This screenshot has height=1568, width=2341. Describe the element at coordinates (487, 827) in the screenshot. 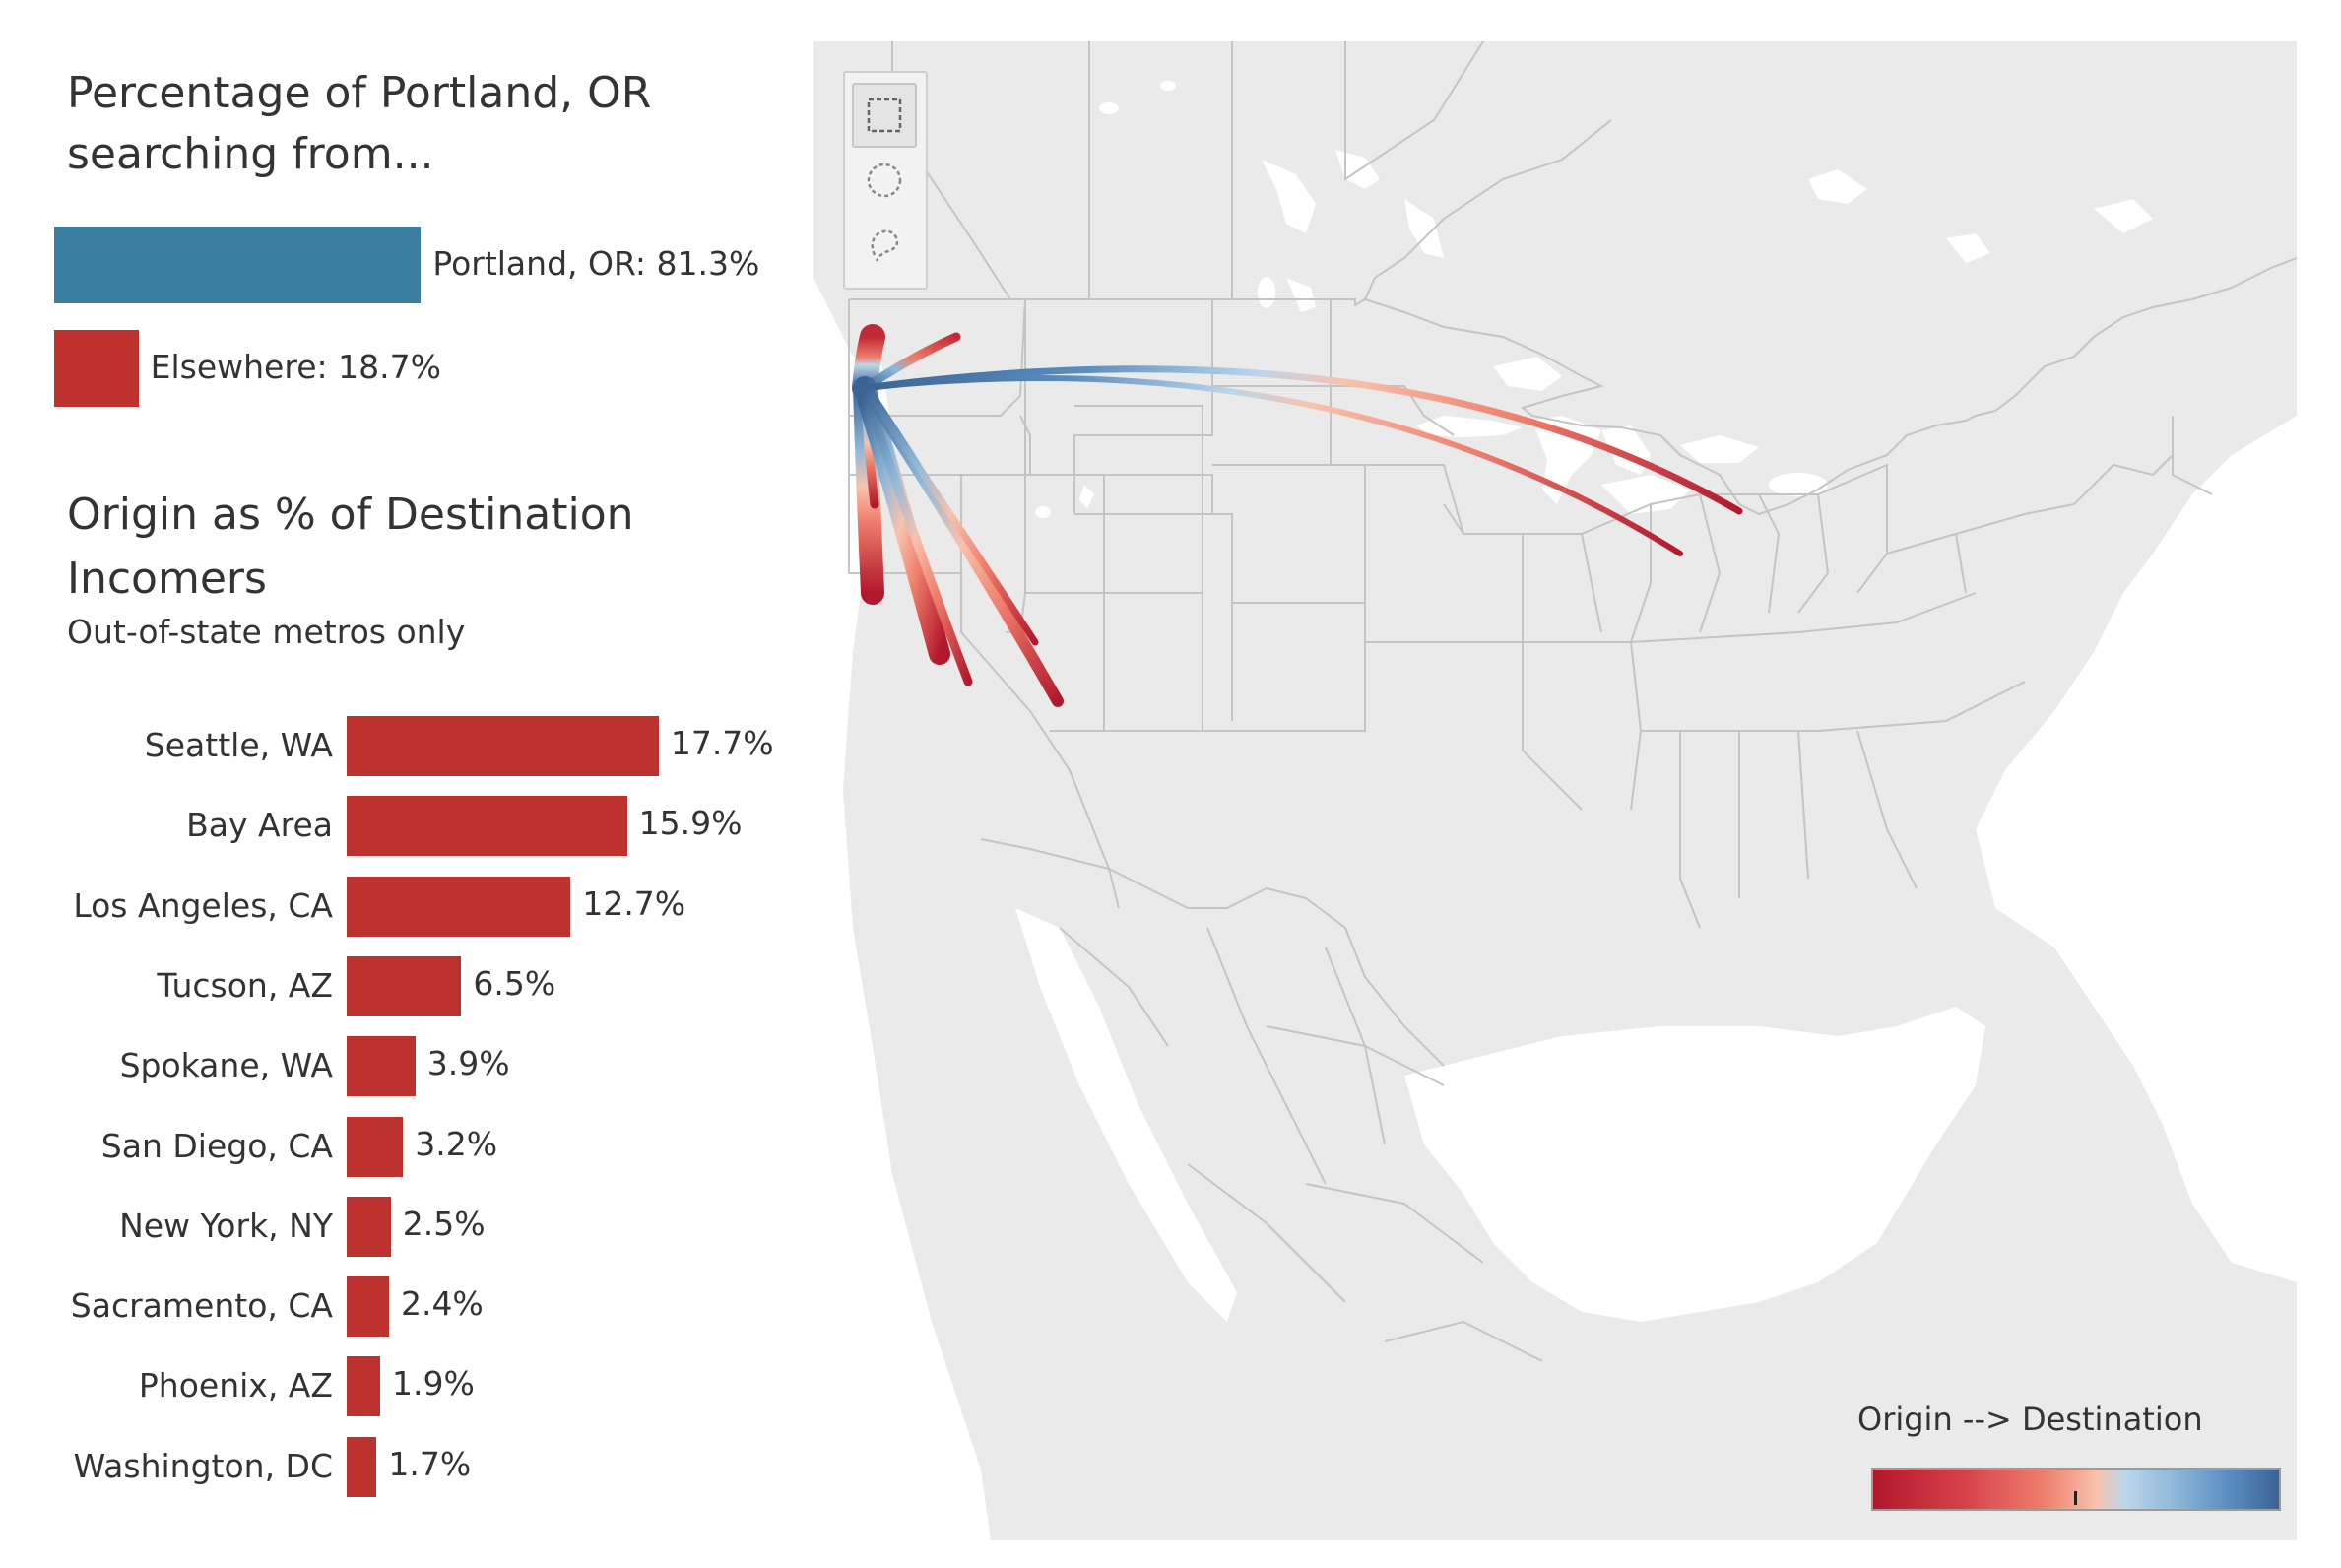

I see `bar-bay-area` at that location.